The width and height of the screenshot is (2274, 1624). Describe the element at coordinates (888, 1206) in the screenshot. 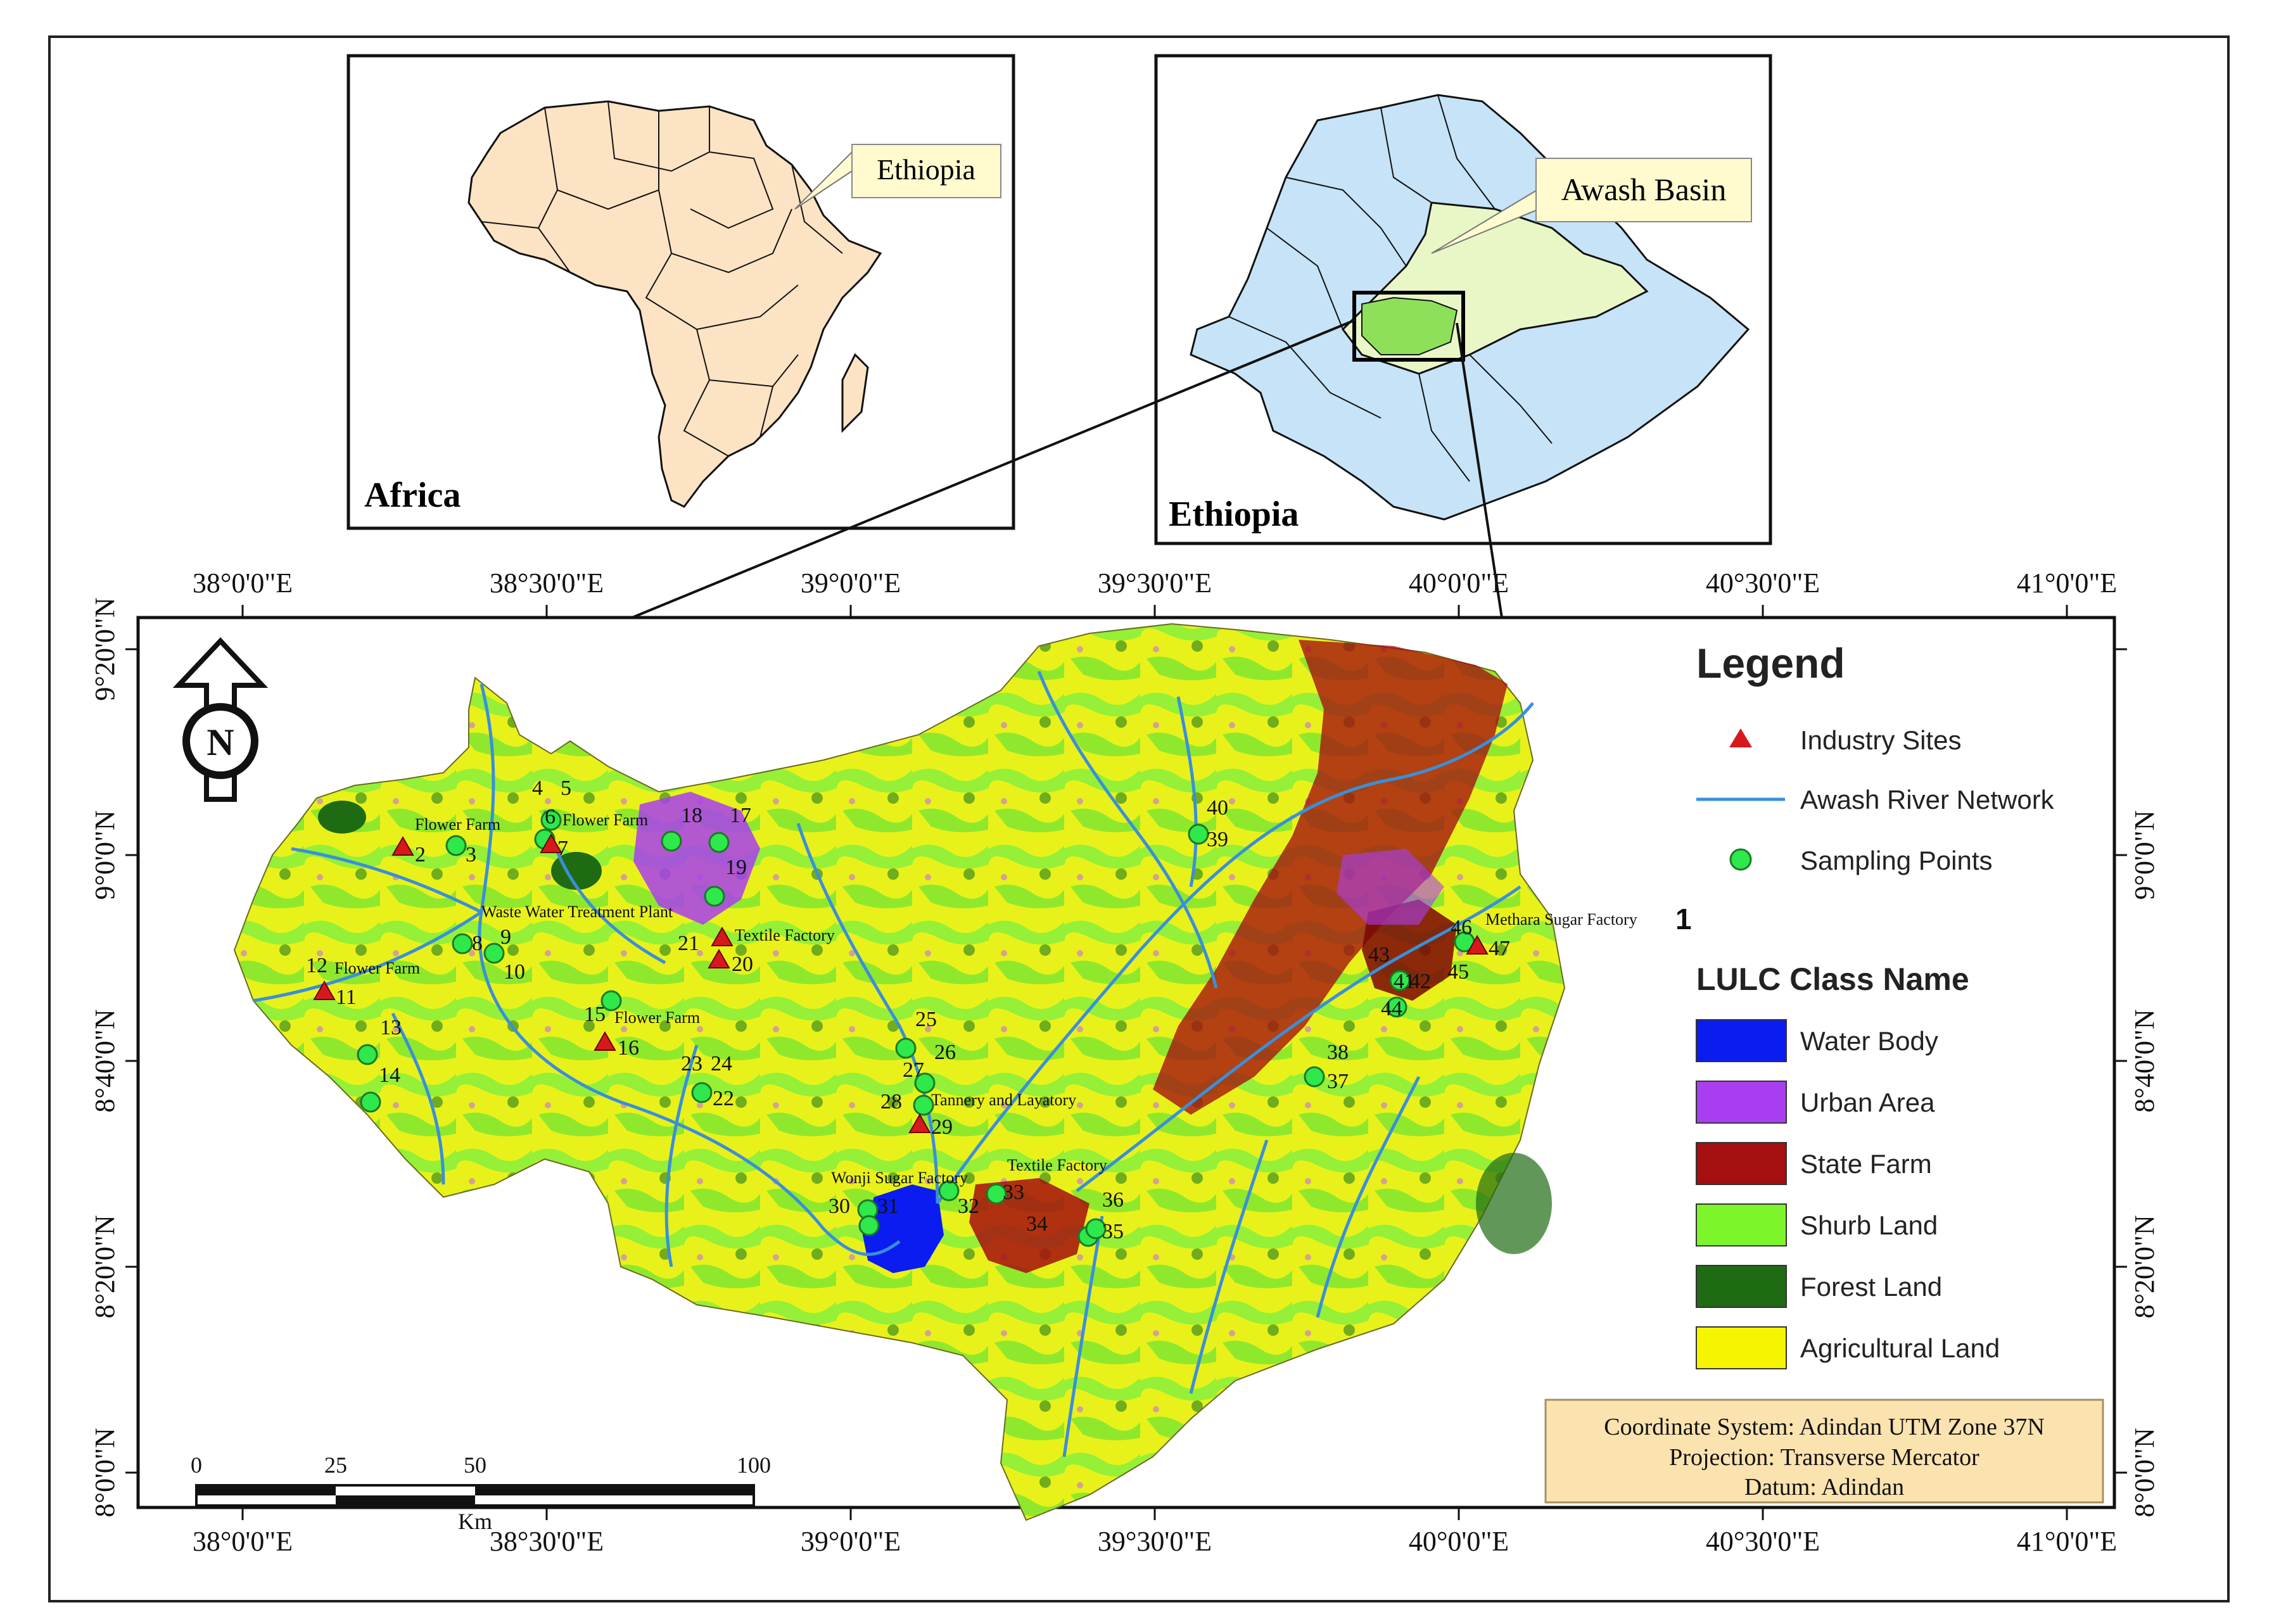

I see `site-number-label: 31` at that location.